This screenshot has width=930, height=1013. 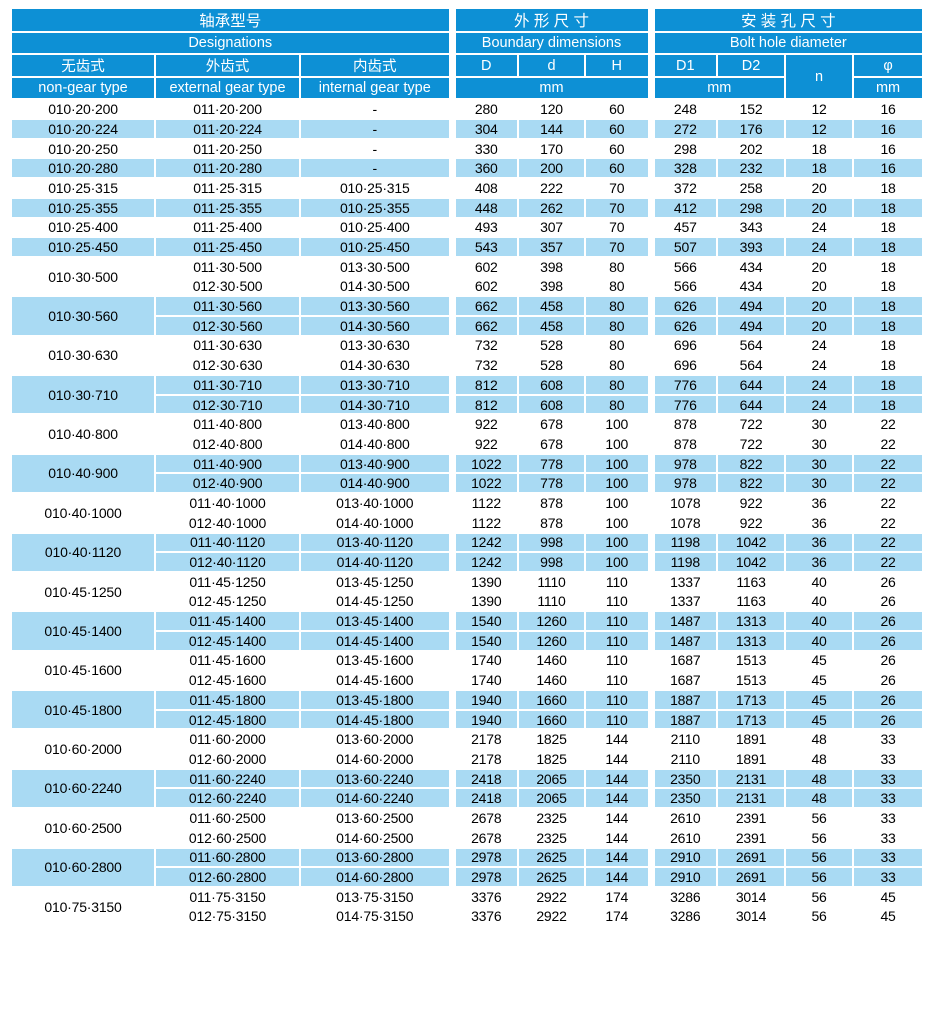 I want to click on cell-D2: 1163, so click(x=751, y=601).